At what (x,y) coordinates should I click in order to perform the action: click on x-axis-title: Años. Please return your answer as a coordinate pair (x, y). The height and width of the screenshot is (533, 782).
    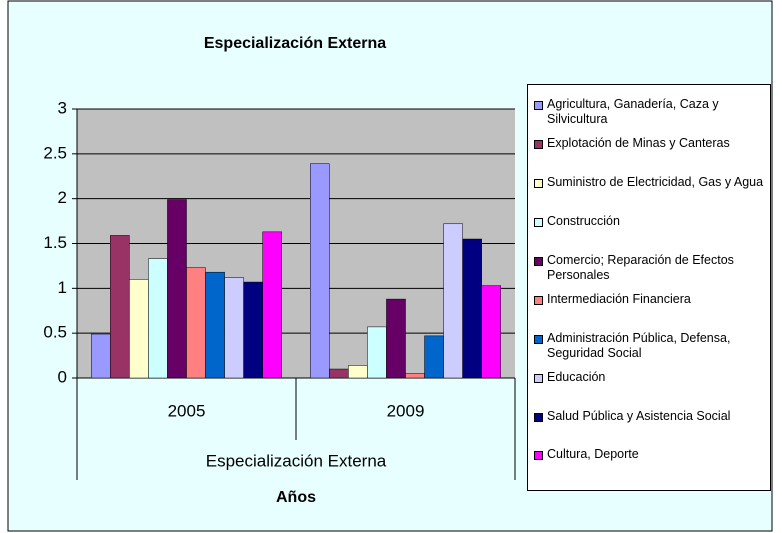
    Looking at the image, I should click on (296, 497).